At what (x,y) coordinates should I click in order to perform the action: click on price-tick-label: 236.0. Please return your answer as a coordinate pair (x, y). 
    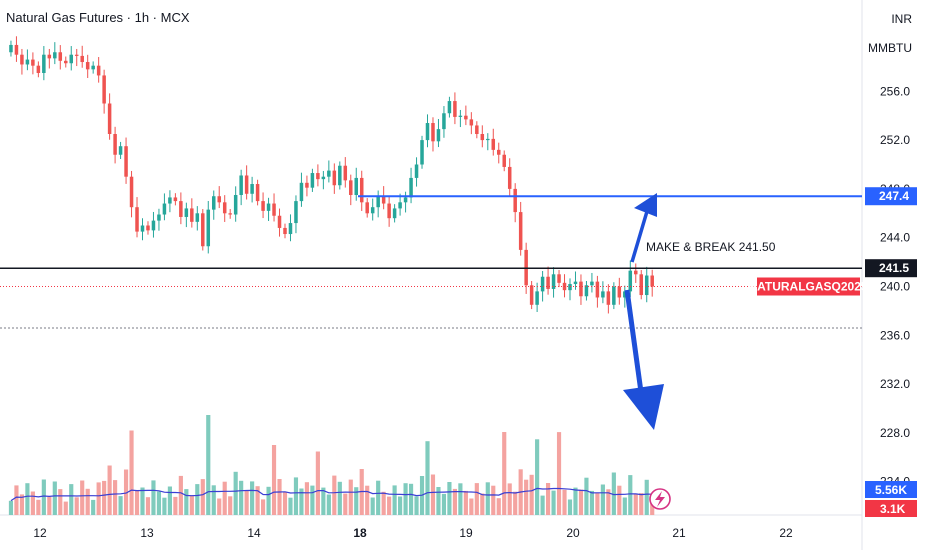
    Looking at the image, I should click on (895, 335).